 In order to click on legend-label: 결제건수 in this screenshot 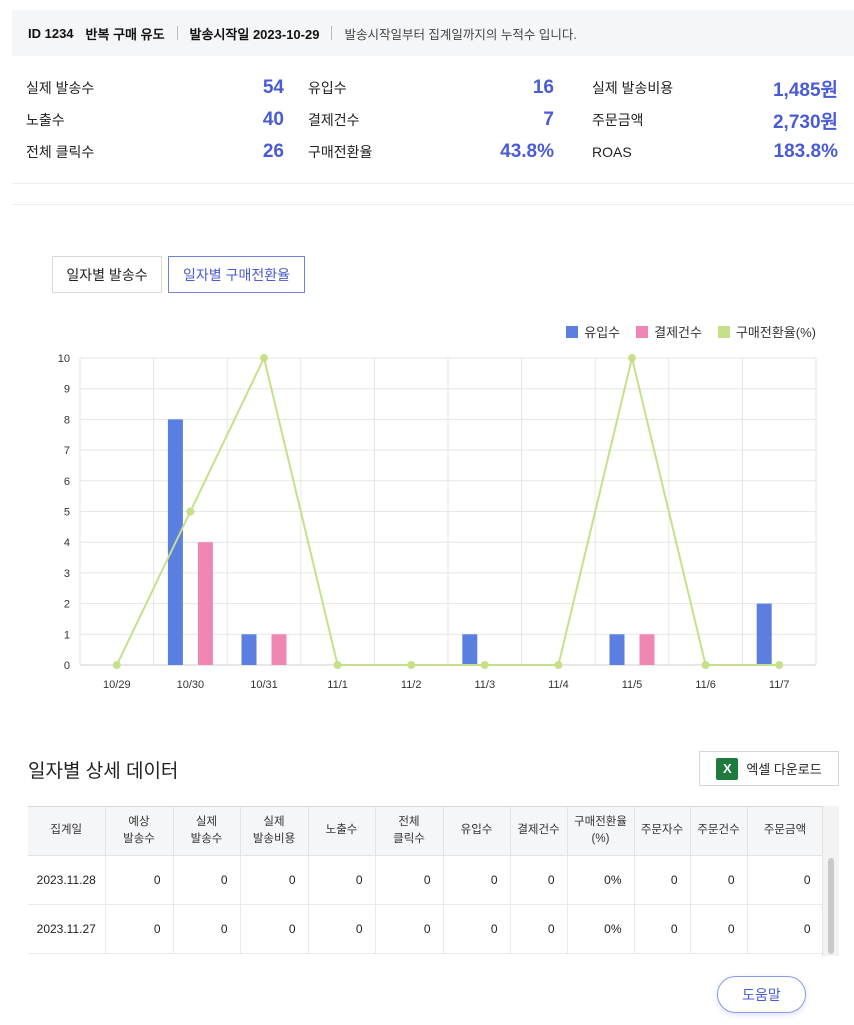, I will do `click(678, 332)`.